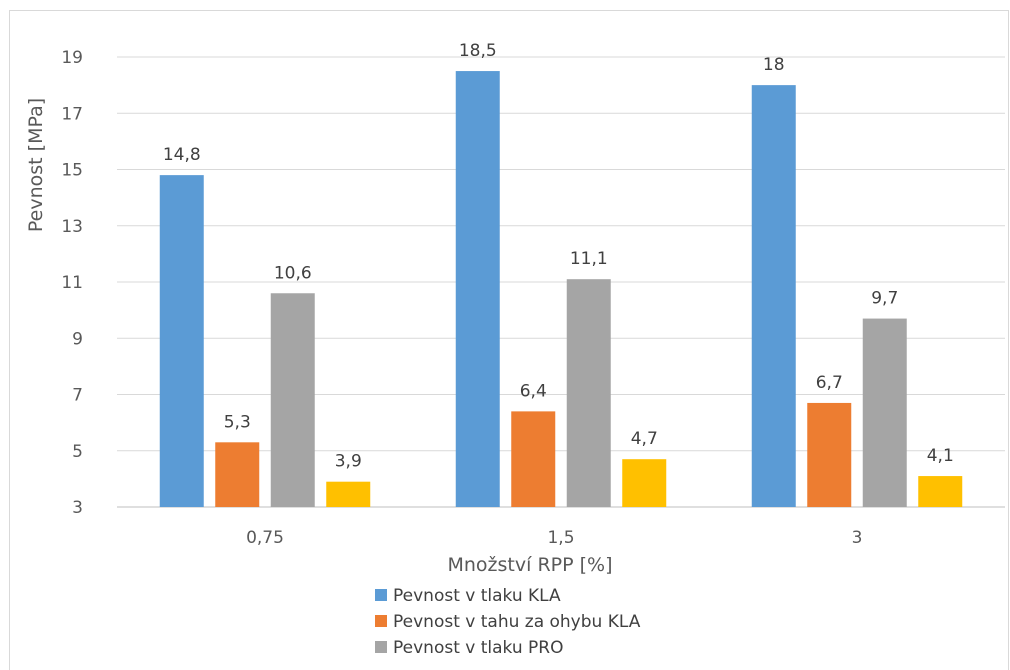  Describe the element at coordinates (265, 538) in the screenshot. I see `x-category-label: 0,75` at that location.